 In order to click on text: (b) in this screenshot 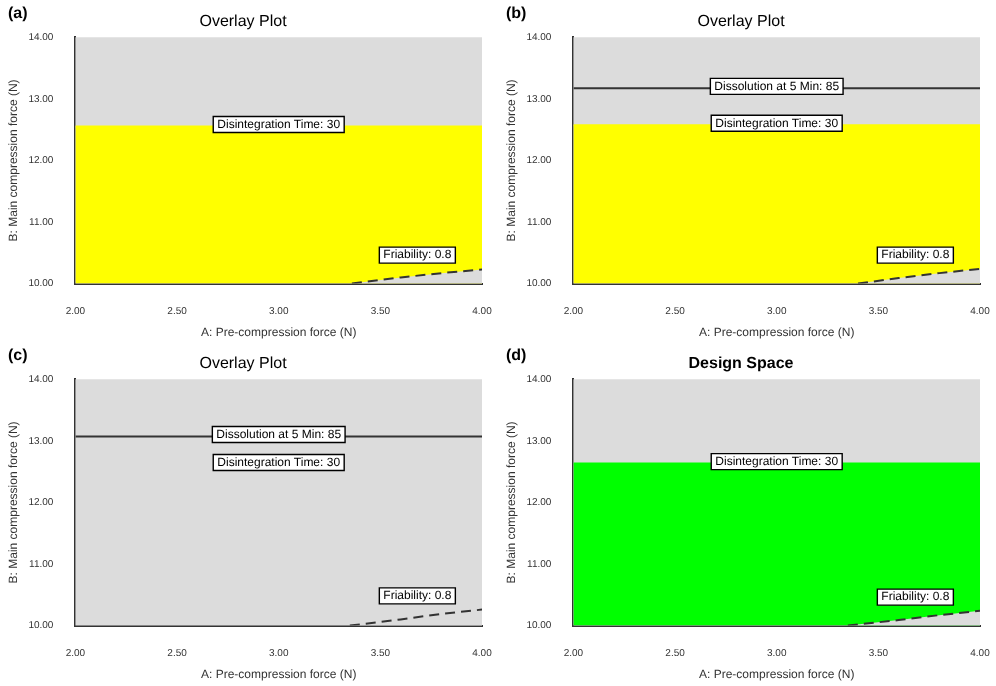, I will do `click(516, 13)`.